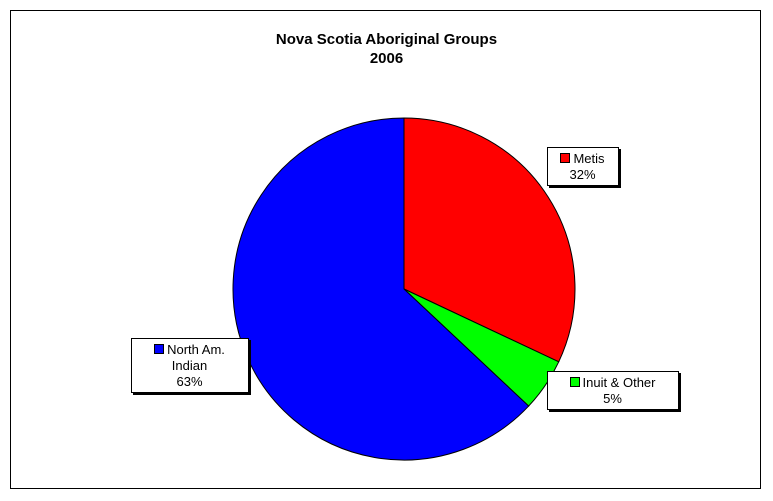 The height and width of the screenshot is (501, 773). I want to click on data-label-north-am-indian: North Am. Indian 63%, so click(190, 365).